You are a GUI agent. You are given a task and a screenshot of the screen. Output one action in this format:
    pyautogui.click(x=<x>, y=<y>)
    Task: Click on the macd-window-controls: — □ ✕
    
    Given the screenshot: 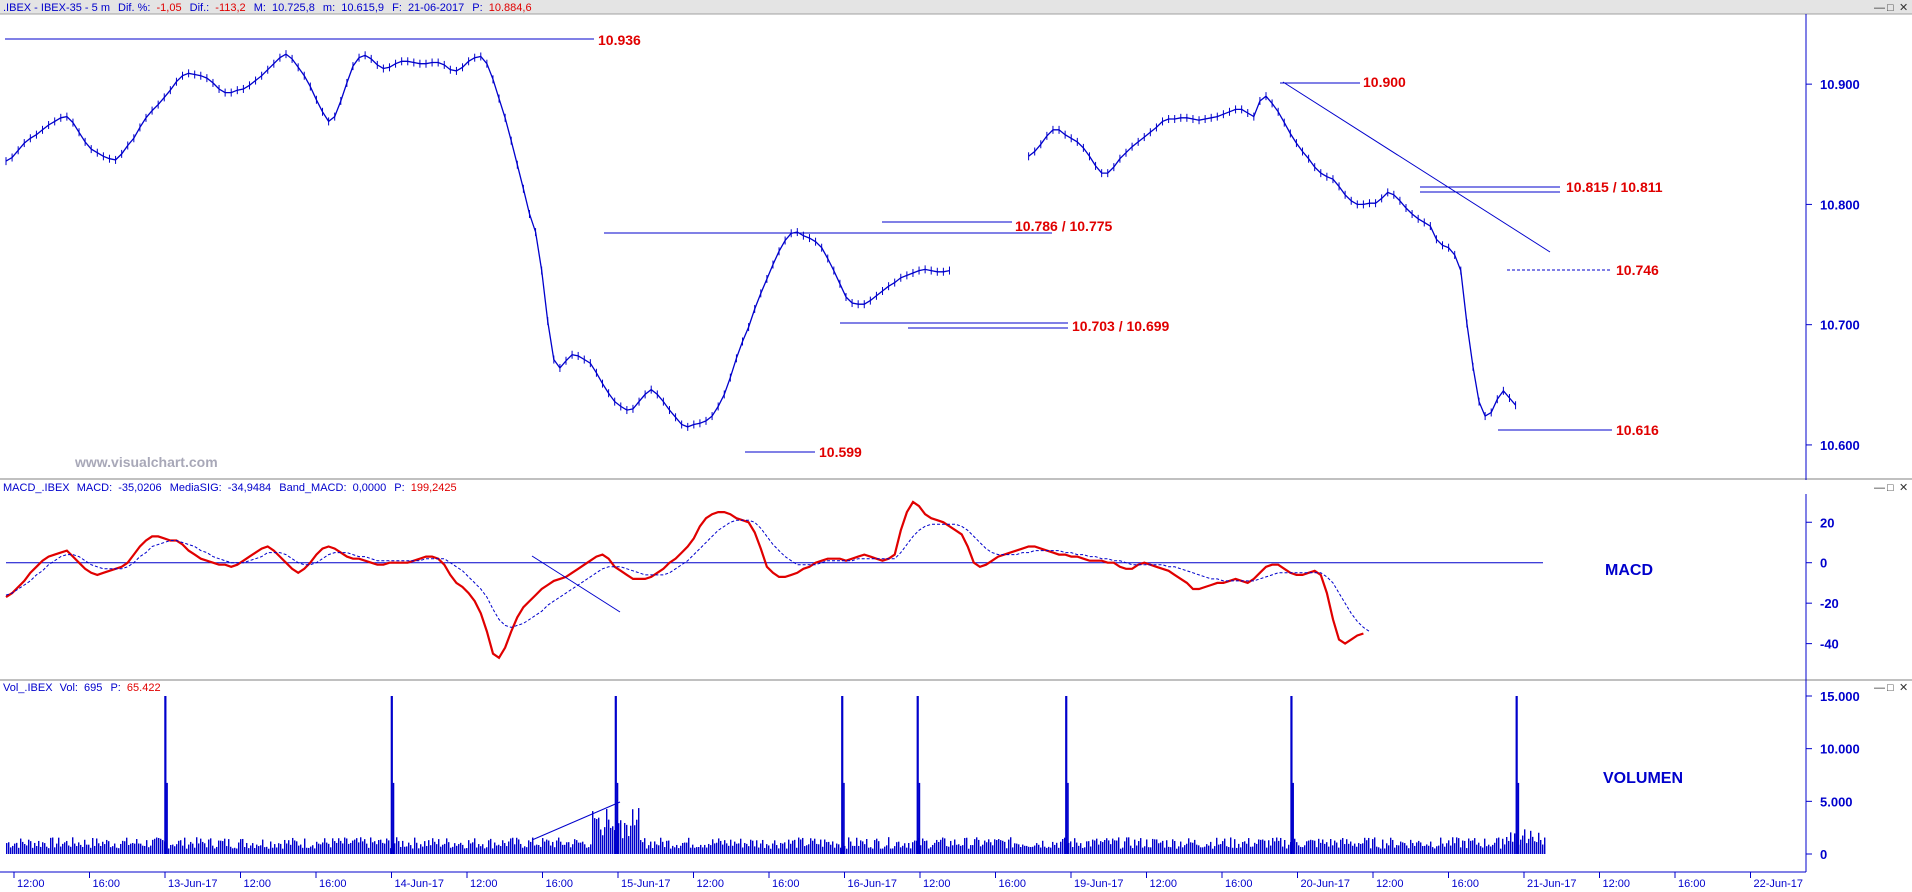 What is the action you would take?
    pyautogui.click(x=1891, y=488)
    